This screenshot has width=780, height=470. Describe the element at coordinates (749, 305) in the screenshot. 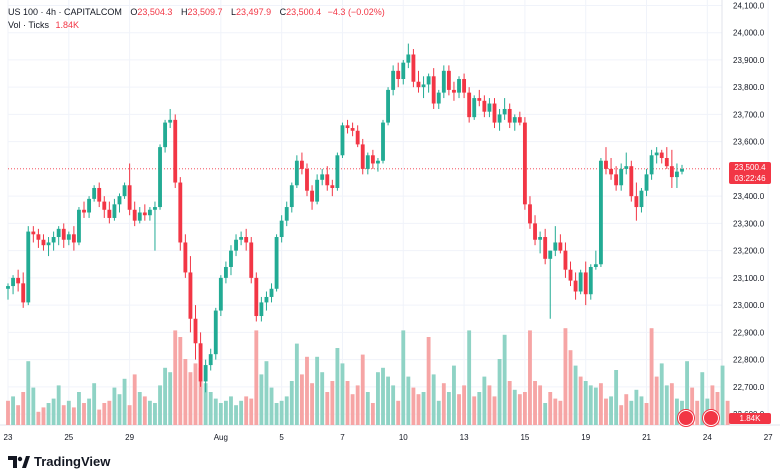

I see `price-axis-label: 23,000.0` at that location.